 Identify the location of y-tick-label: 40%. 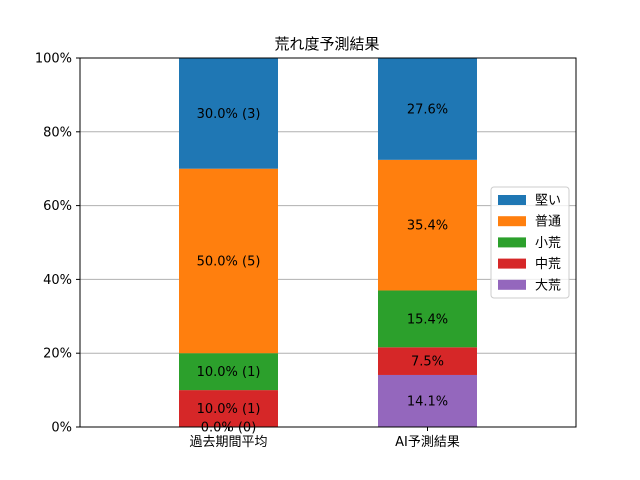
(57, 280).